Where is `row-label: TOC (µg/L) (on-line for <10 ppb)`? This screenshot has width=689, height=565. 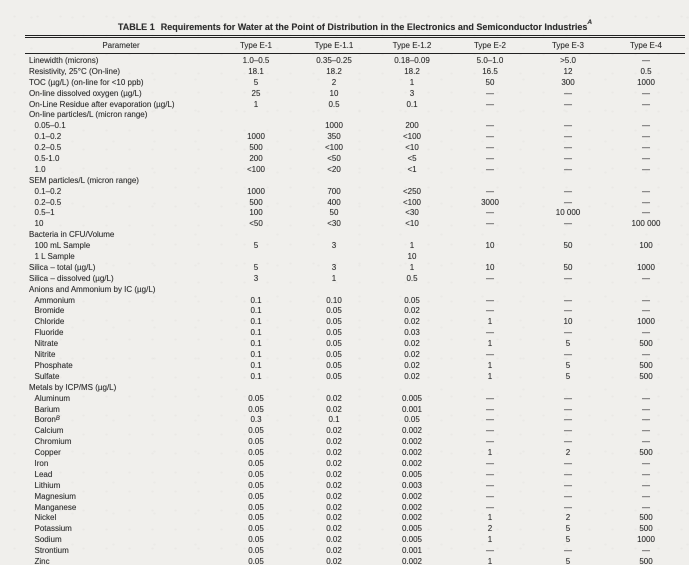 row-label: TOC (µg/L) (on-line for <10 ppb) is located at coordinates (86, 82).